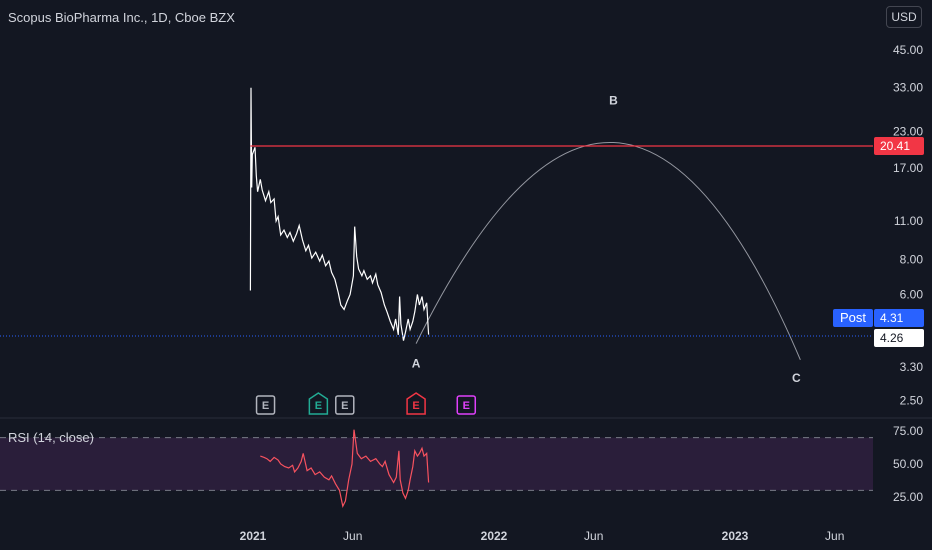  Describe the element at coordinates (904, 17) in the screenshot. I see `currency-selector: USD` at that location.